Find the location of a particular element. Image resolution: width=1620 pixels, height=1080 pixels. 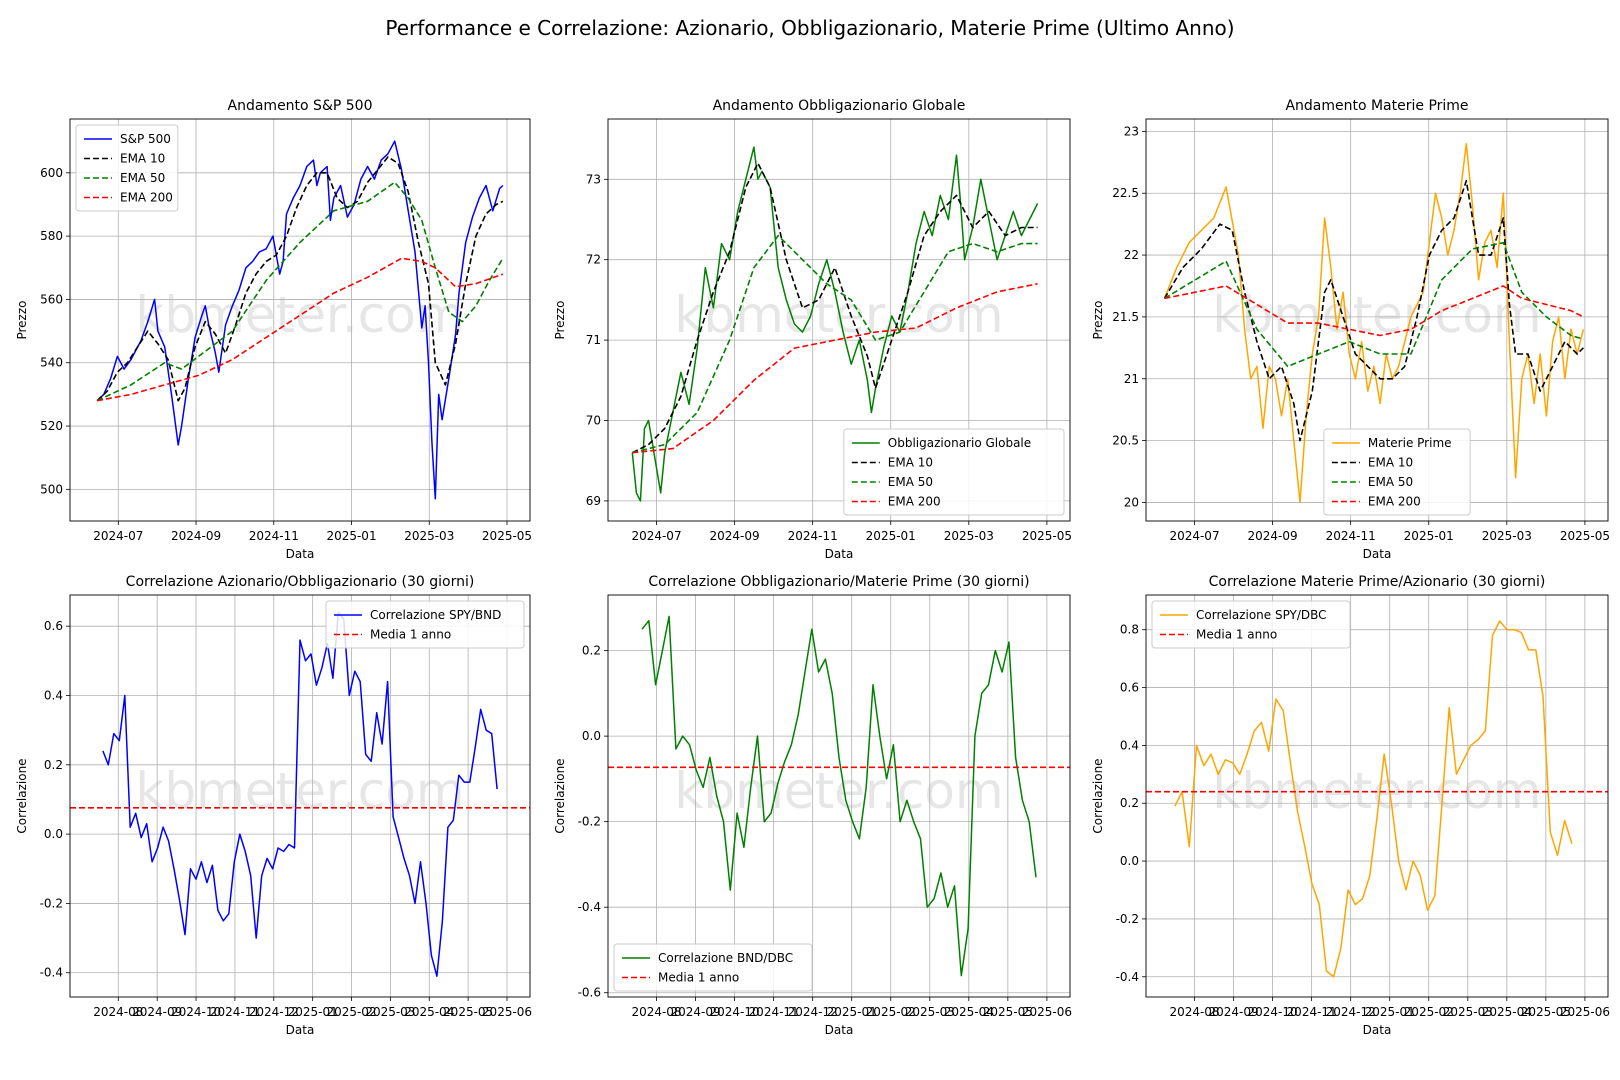

subplot-title: Andamento S&P 500 is located at coordinates (300, 106).